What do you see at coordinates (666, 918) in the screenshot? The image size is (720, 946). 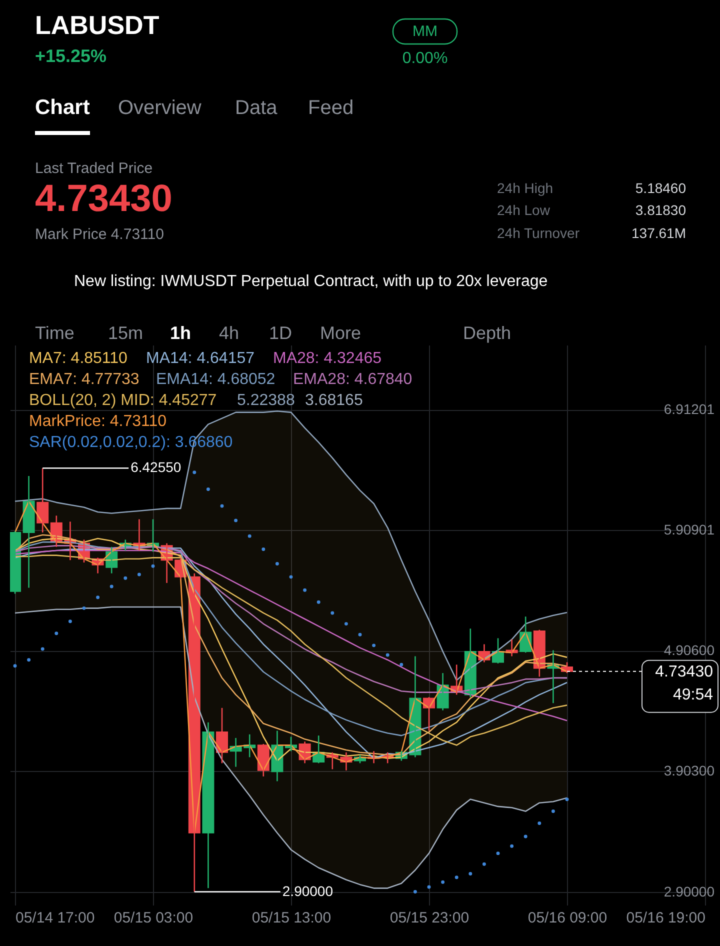 I see `x-tick-label: 05/16 19:00` at bounding box center [666, 918].